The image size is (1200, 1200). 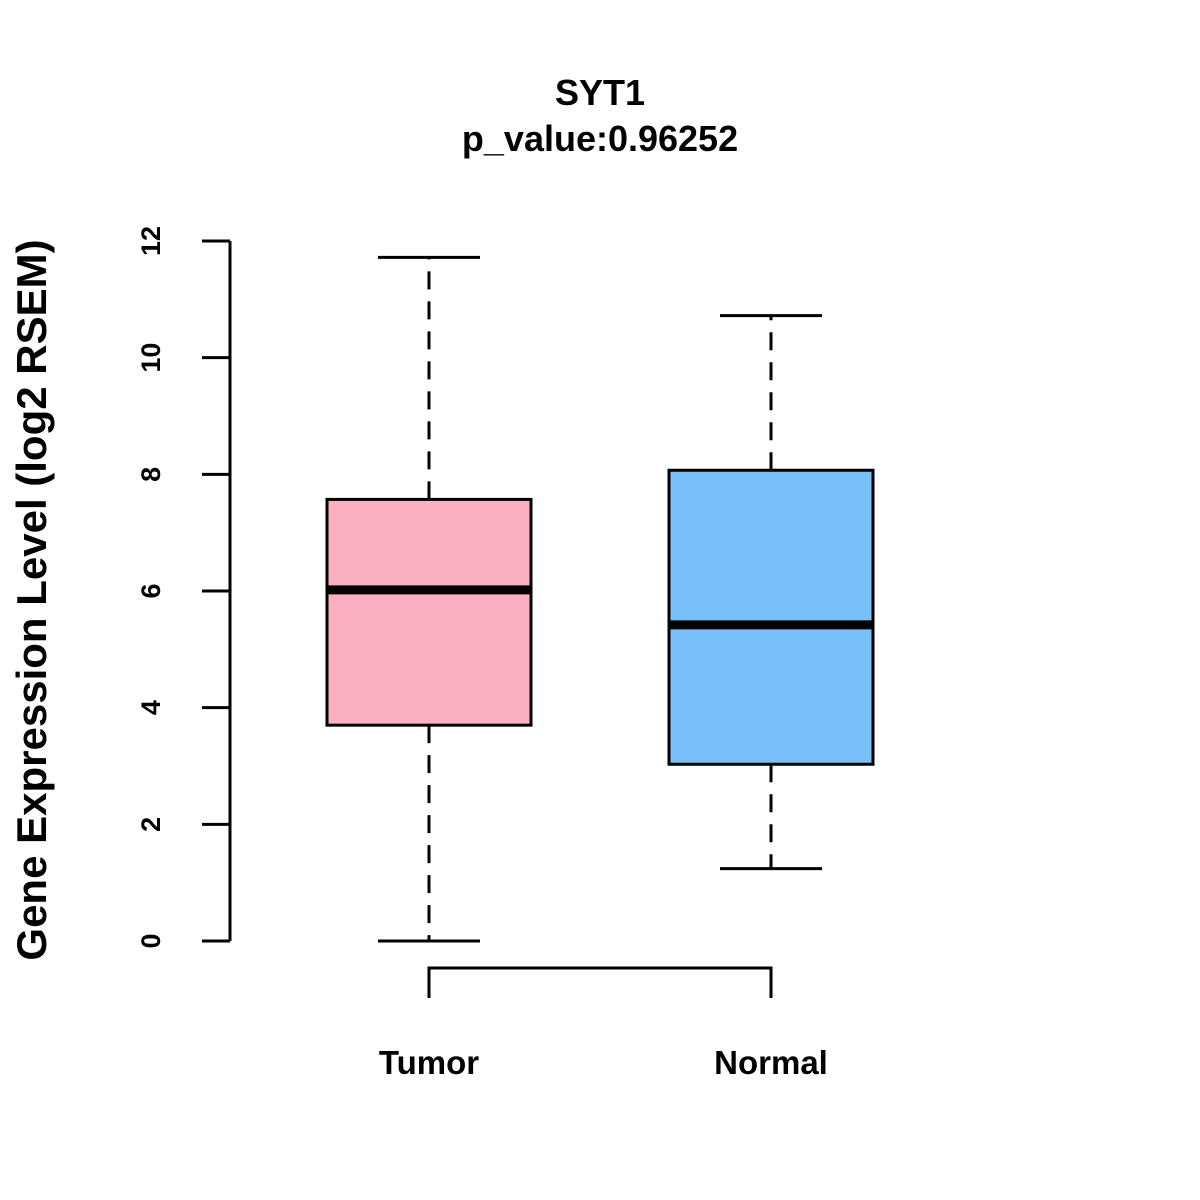 What do you see at coordinates (771, 1062) in the screenshot?
I see `x-label-normal: Normal` at bounding box center [771, 1062].